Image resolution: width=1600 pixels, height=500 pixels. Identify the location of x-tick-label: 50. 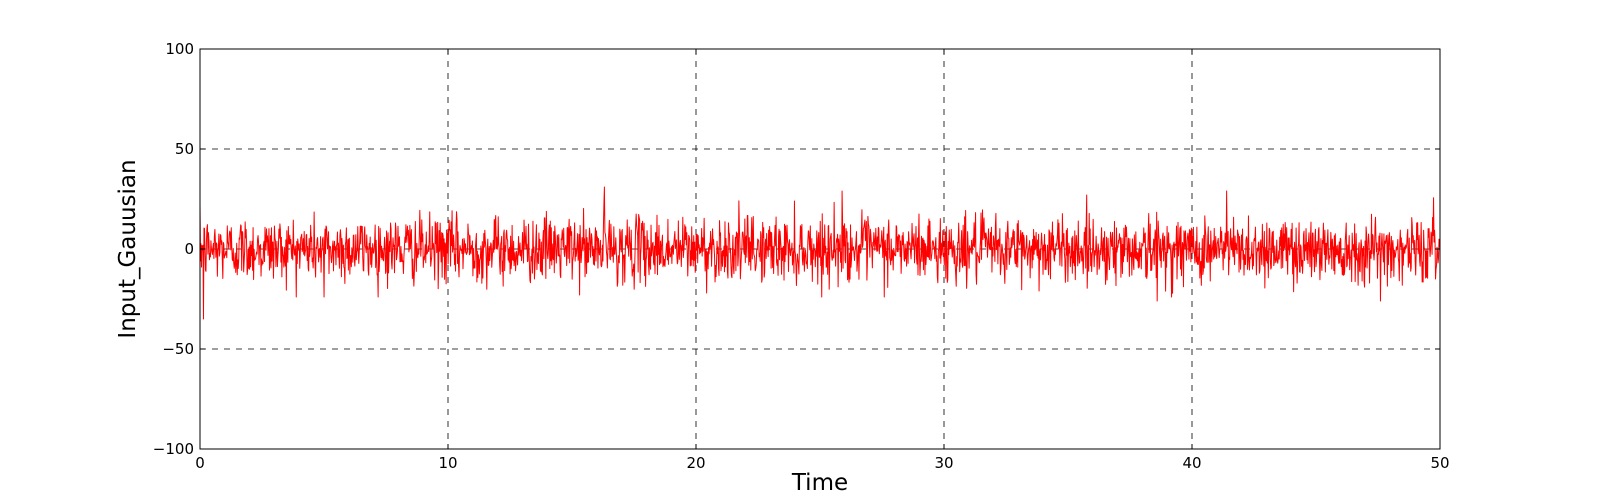
(1439, 463).